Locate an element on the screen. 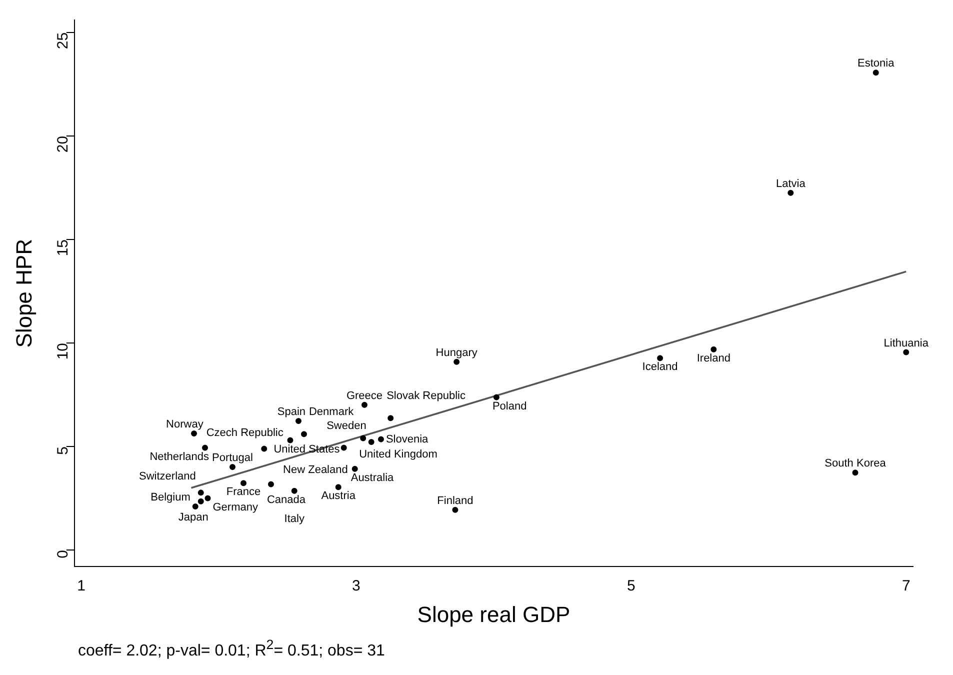 The height and width of the screenshot is (675, 953). annotation: Belgium is located at coordinates (170, 498).